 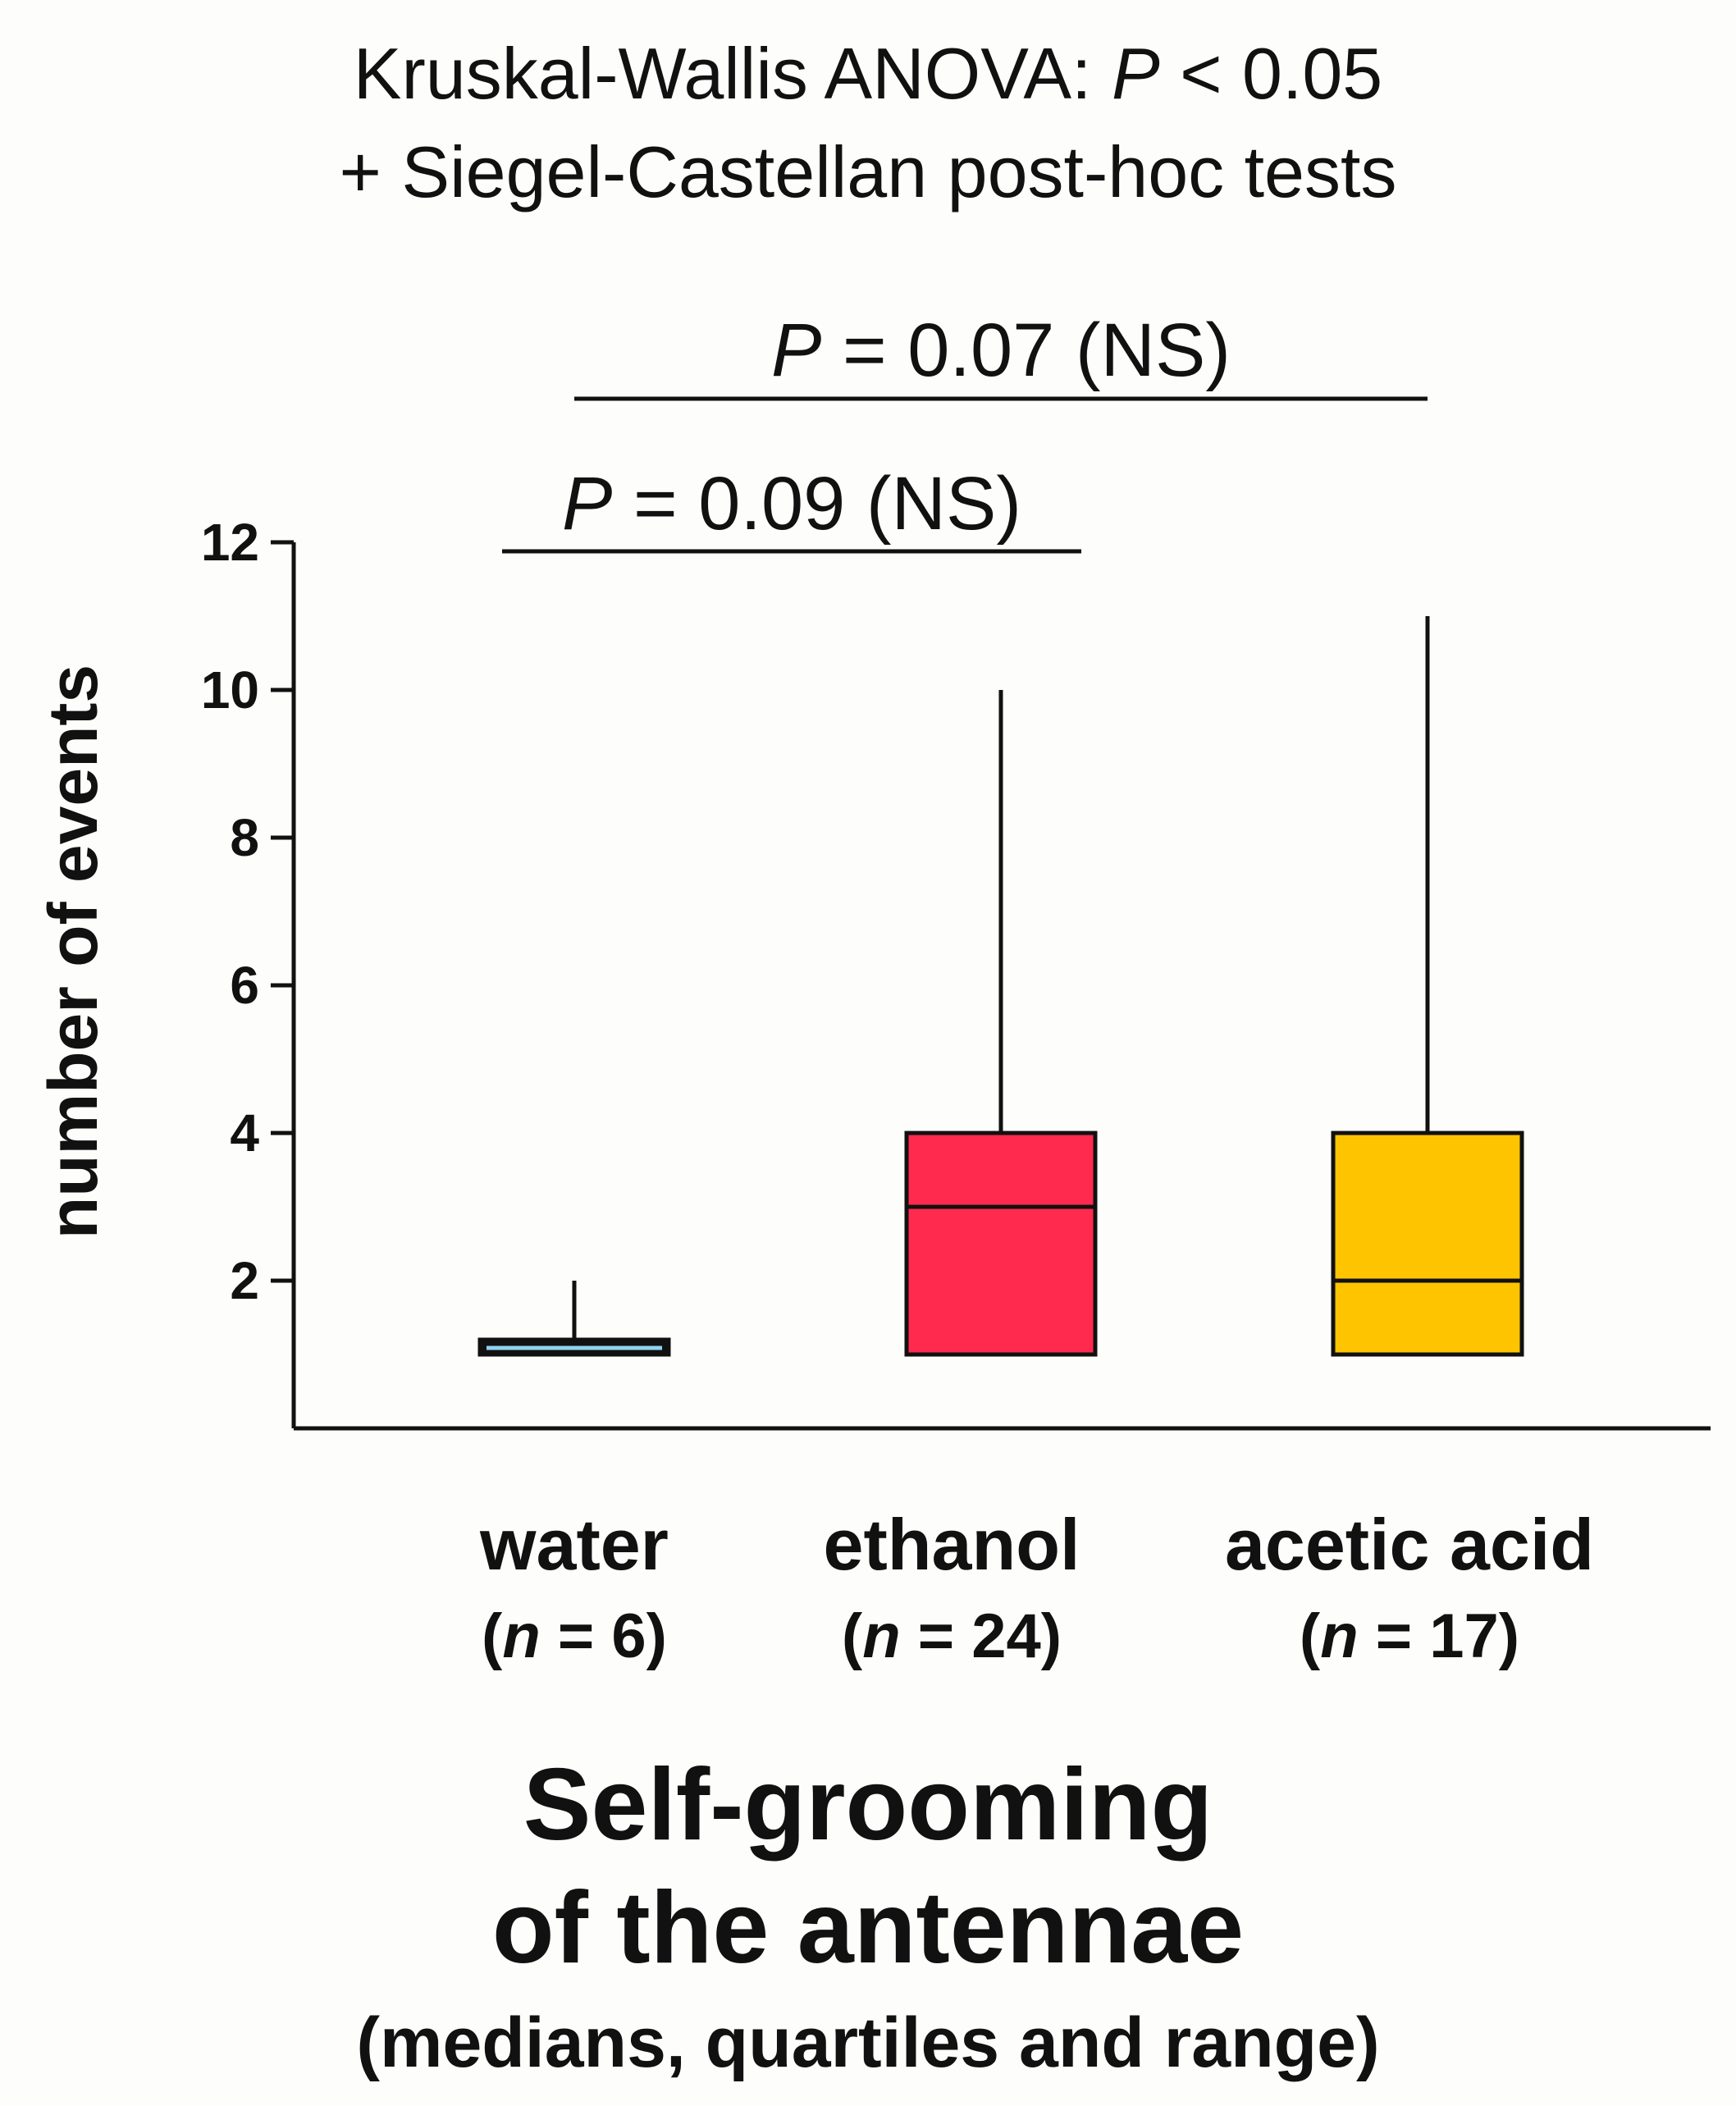 I want to click on y-tick-label-2: 2, so click(x=244, y=1280).